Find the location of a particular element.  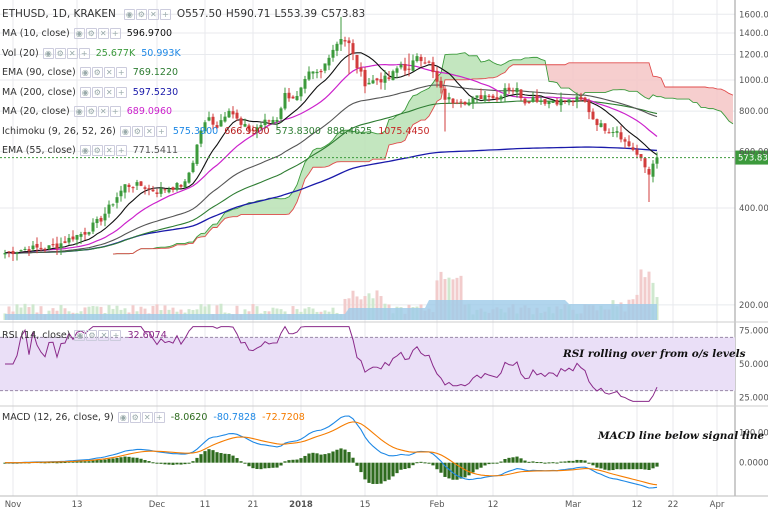

macd-tick-label: 0.0000 is located at coordinates (753, 464).